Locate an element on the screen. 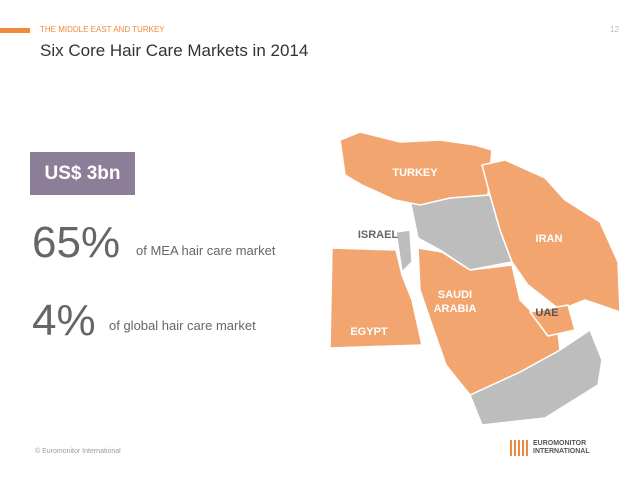 The height and width of the screenshot is (479, 638). map-label: IRAN is located at coordinates (549, 239).